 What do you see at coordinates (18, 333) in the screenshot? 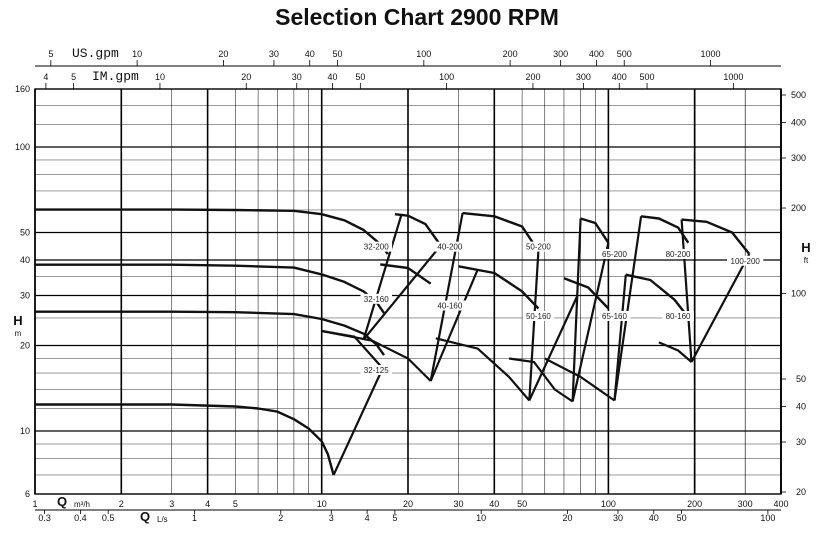
I see `left-axis-unit: m` at bounding box center [18, 333].